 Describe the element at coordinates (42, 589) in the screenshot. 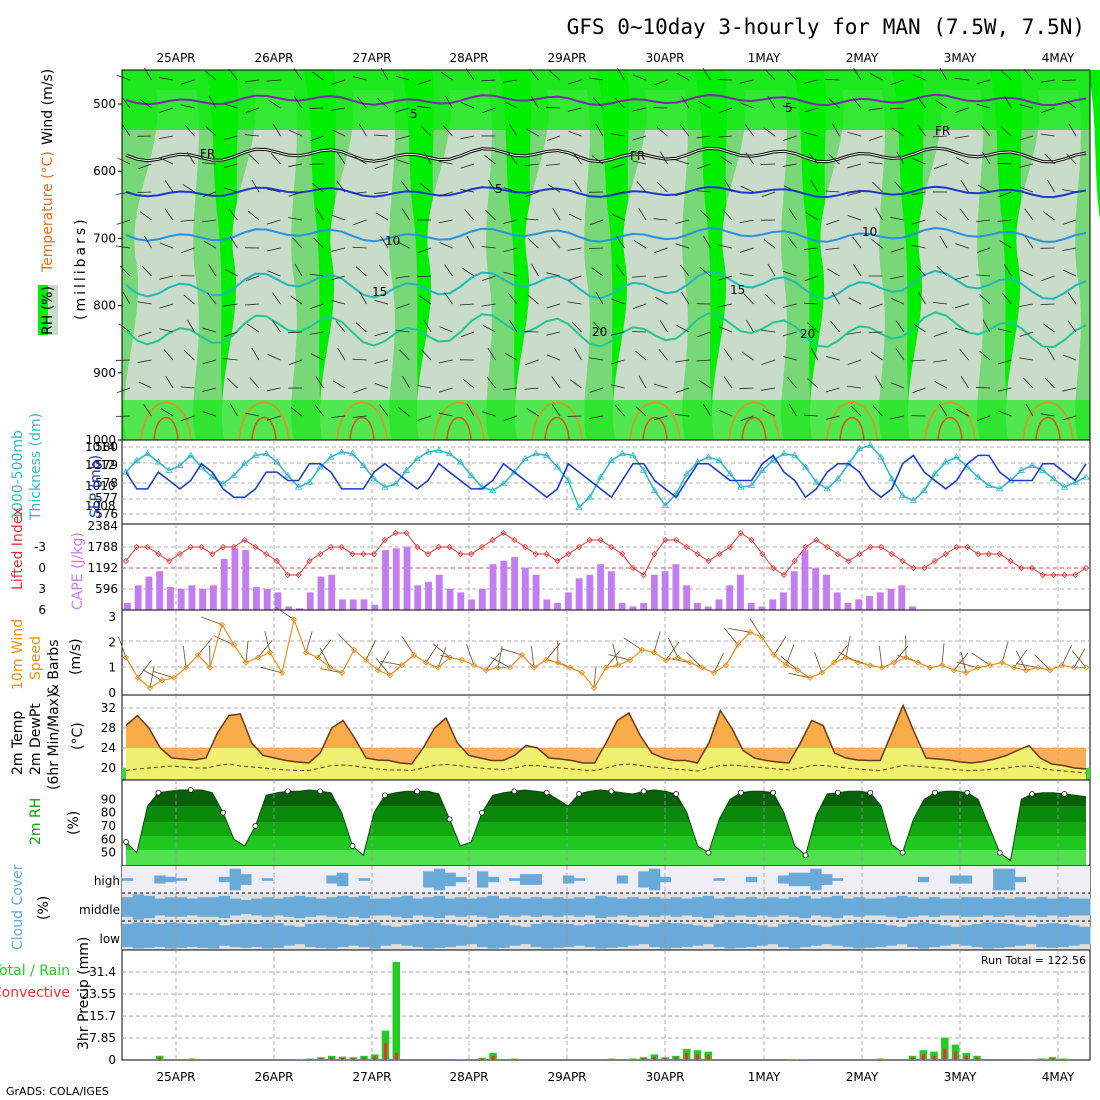

I see `li-tick-3: 3` at that location.